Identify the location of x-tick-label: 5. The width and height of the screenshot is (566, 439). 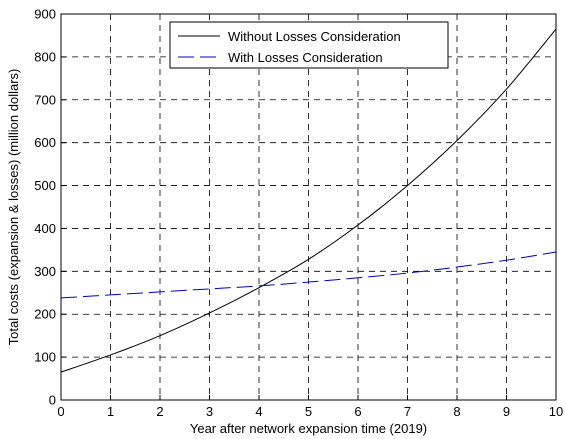
(308, 411).